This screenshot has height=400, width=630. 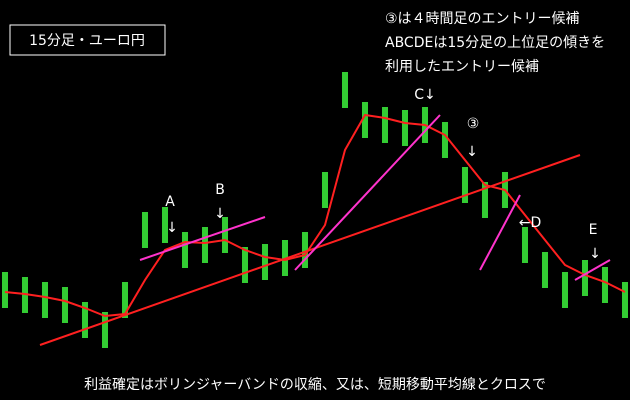 What do you see at coordinates (530, 223) in the screenshot?
I see `label: ←D` at bounding box center [530, 223].